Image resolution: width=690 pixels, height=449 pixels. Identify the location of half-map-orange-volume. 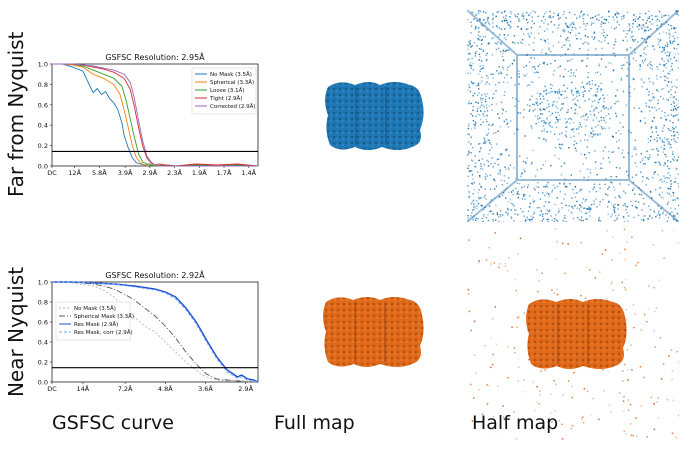
(576, 334).